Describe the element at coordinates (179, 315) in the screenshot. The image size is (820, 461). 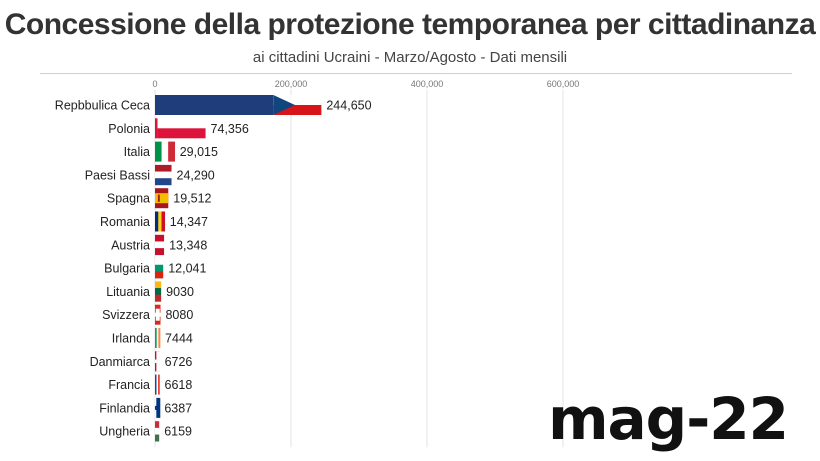
I see `value-label: 8080` at that location.